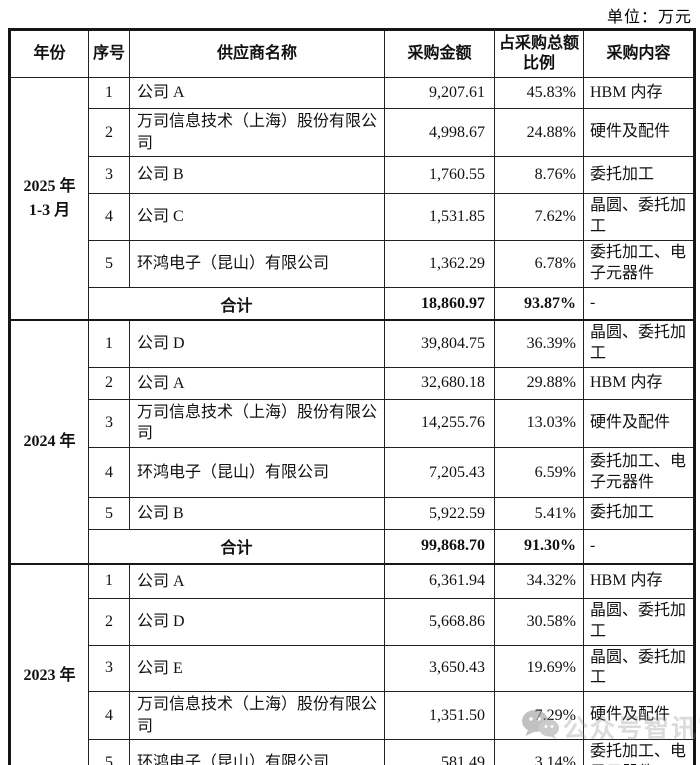 This screenshot has height=765, width=700. What do you see at coordinates (539, 217) in the screenshot?
I see `ratio-cell: 7.62%` at bounding box center [539, 217].